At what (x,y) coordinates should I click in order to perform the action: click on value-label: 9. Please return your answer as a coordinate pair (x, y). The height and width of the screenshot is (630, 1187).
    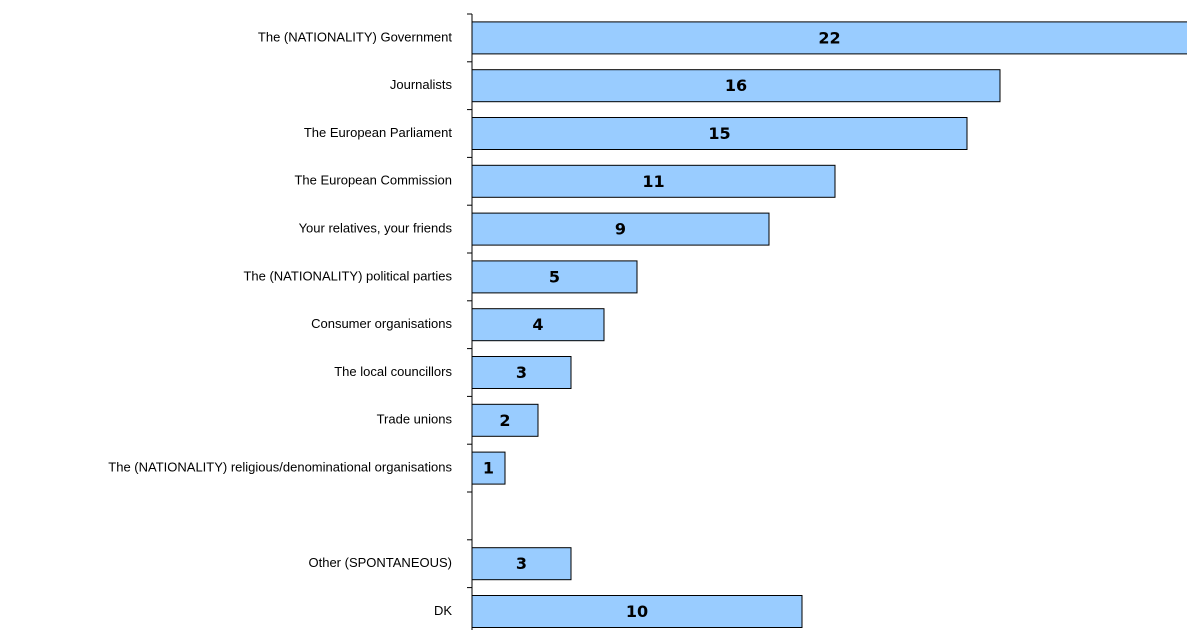
    Looking at the image, I should click on (620, 229).